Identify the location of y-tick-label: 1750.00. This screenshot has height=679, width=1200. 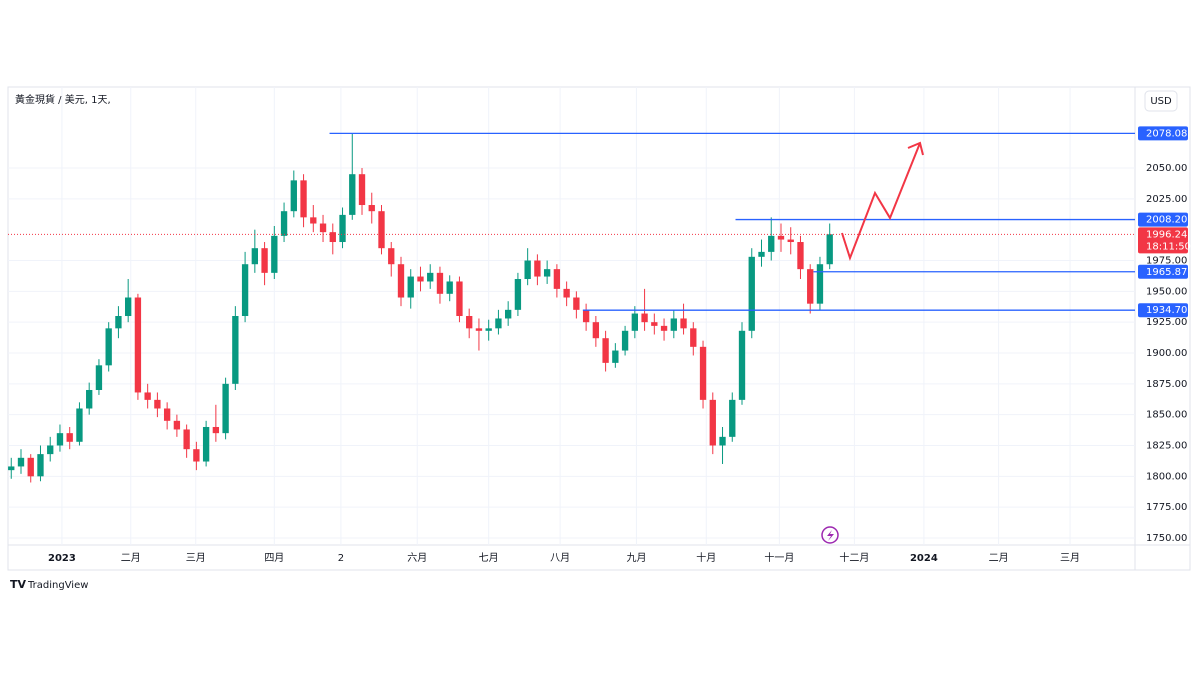
(1166, 538).